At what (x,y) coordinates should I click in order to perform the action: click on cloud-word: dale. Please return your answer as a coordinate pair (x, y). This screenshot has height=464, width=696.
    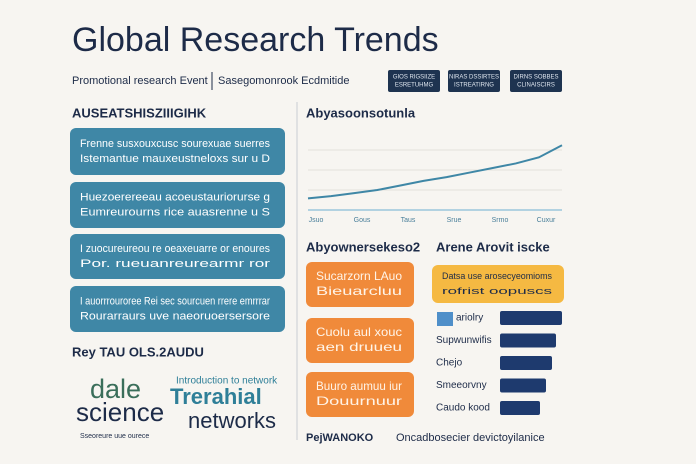
    Looking at the image, I should click on (115, 389).